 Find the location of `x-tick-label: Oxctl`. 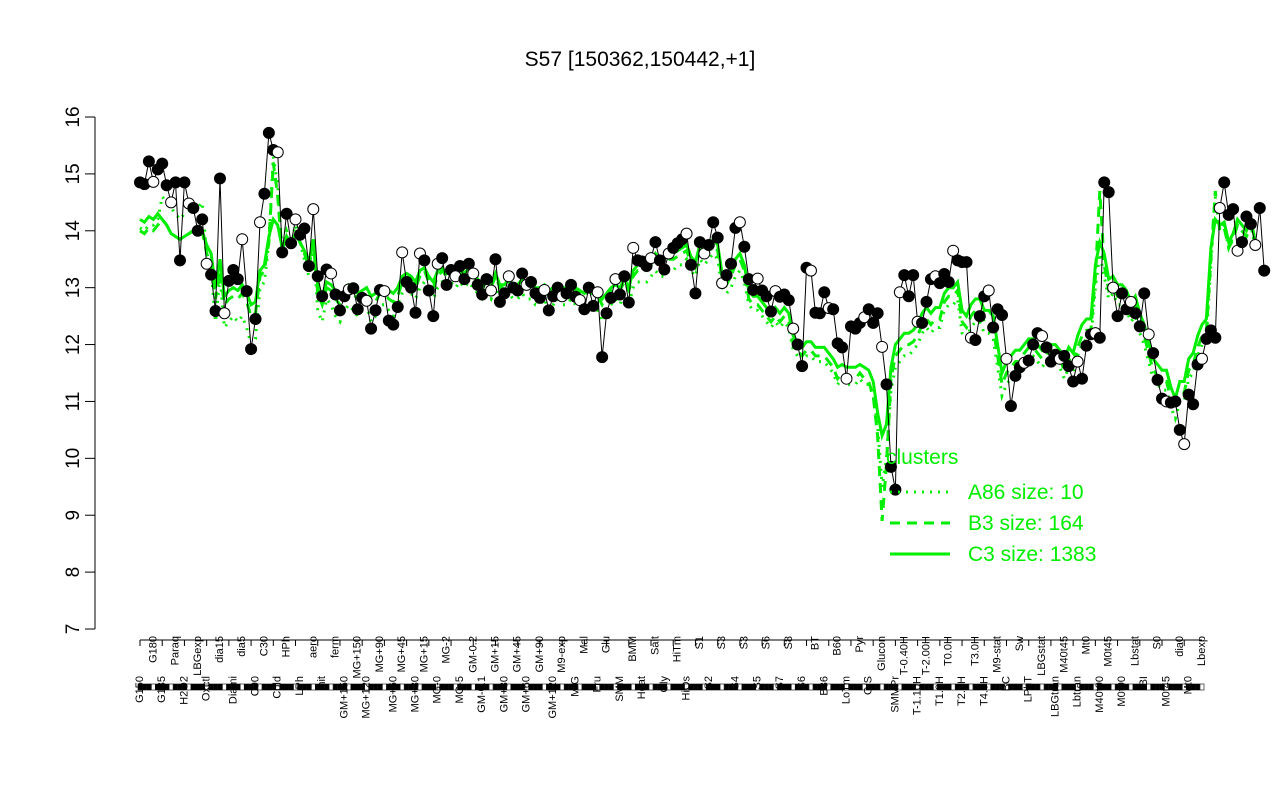

x-tick-label: Oxctl is located at coordinates (207, 688).